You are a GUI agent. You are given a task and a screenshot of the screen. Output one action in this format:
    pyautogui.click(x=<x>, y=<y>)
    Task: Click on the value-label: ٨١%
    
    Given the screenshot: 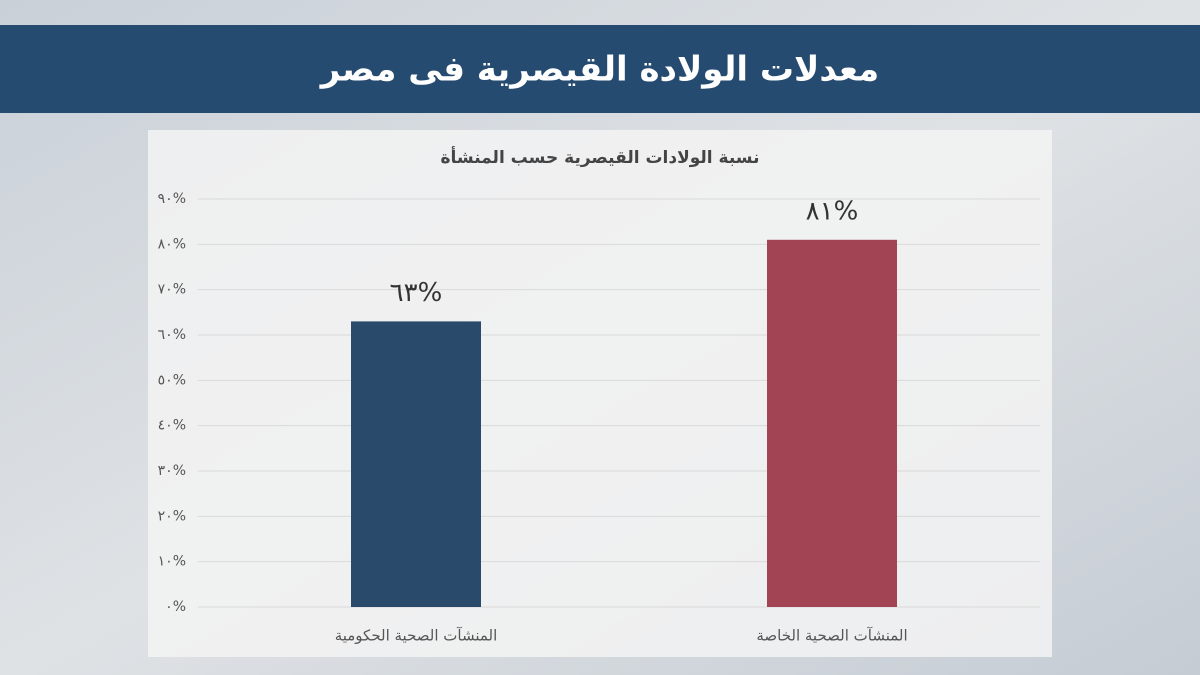 What is the action you would take?
    pyautogui.click(x=832, y=211)
    